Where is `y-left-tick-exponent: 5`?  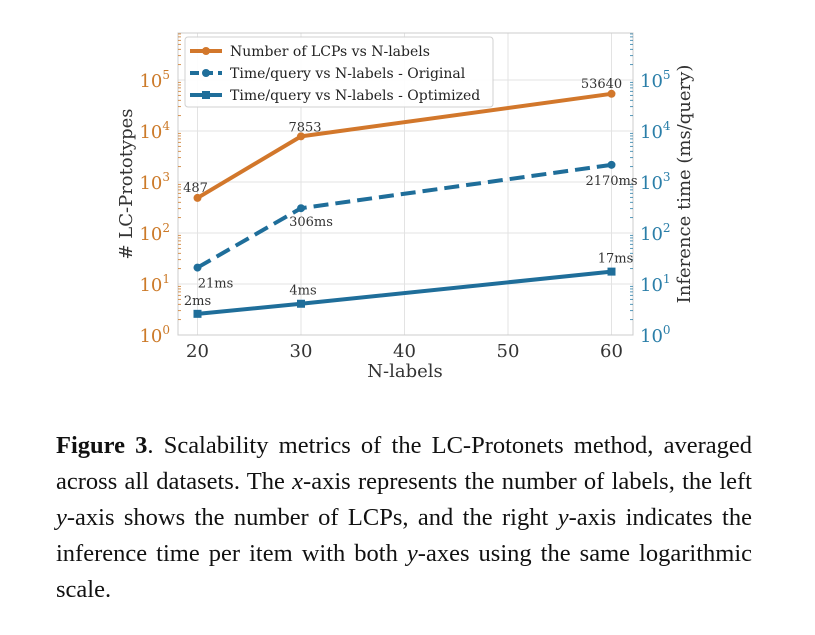 y-left-tick-exponent: 5 is located at coordinates (166, 75).